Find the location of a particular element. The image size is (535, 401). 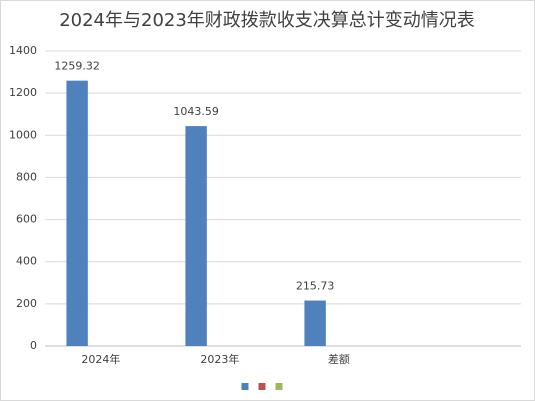

x-tick-label: 2023年 is located at coordinates (219, 359).